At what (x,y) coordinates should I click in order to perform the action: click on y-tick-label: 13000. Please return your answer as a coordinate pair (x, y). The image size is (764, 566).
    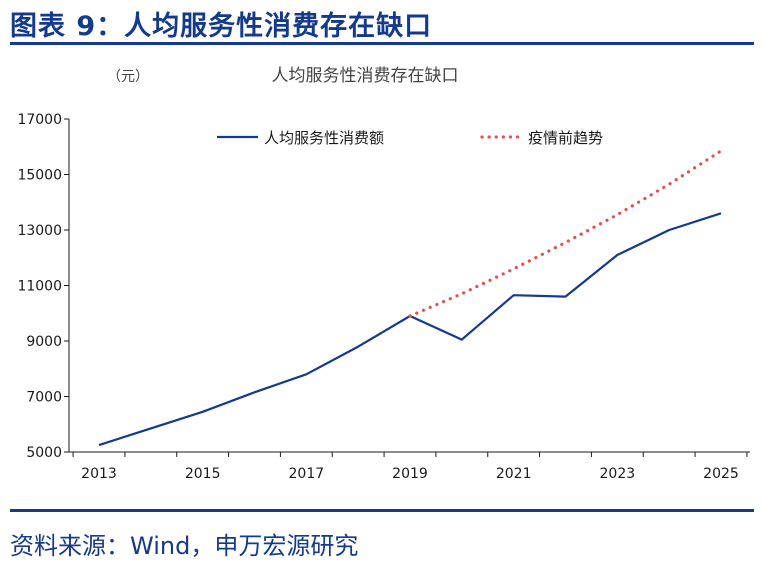
    Looking at the image, I should click on (39, 231).